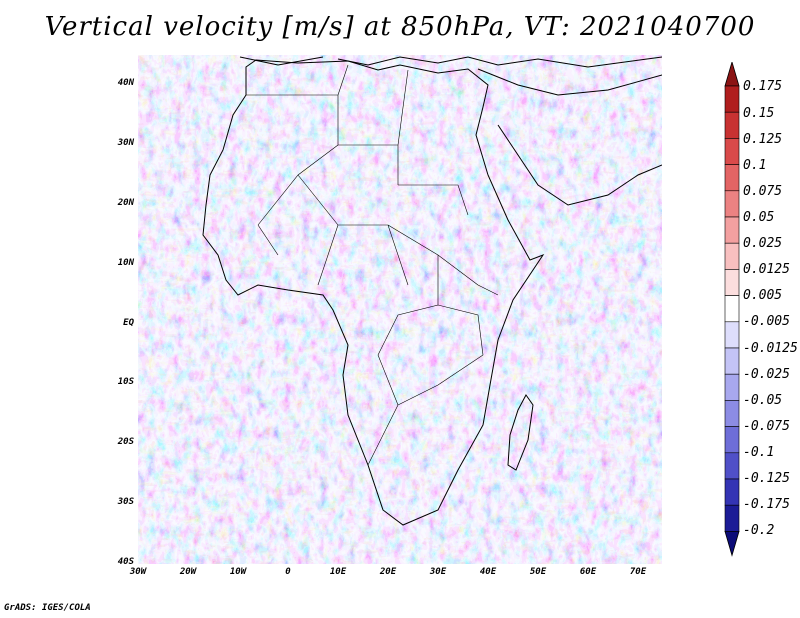 The image size is (800, 618). What do you see at coordinates (732, 543) in the screenshot?
I see `colorbar-arrow-bottom` at bounding box center [732, 543].